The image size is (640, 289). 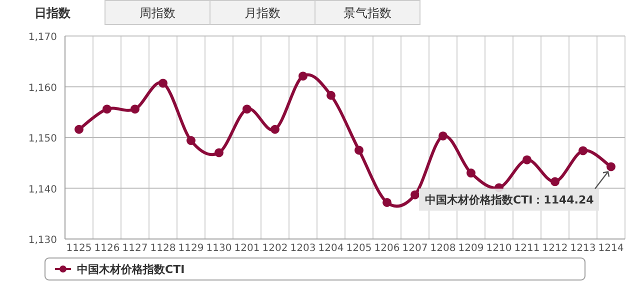 What do you see at coordinates (42, 139) in the screenshot?
I see `y-tick-label: 1,150` at bounding box center [42, 139].